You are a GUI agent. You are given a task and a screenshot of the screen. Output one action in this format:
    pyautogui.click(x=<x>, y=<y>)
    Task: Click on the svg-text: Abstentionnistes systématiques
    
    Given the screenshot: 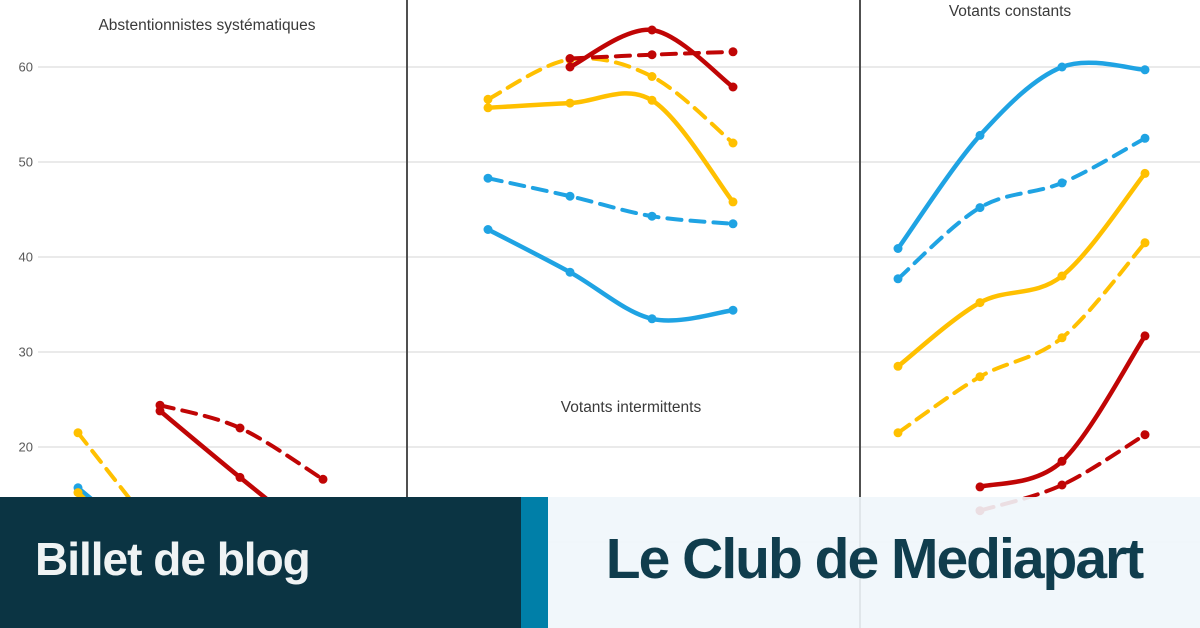 What is the action you would take?
    pyautogui.click(x=206, y=25)
    